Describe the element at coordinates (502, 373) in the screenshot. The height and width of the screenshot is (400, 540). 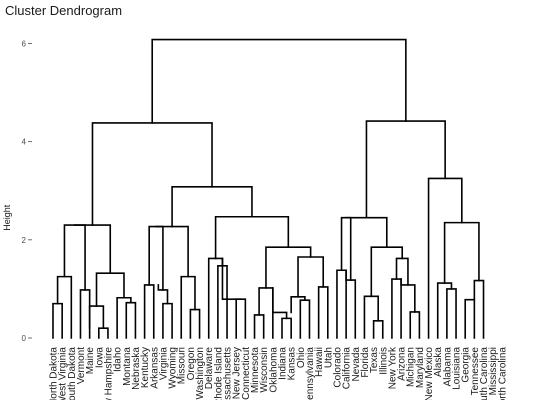
I see `leaf-label: North Carolina` at that location.